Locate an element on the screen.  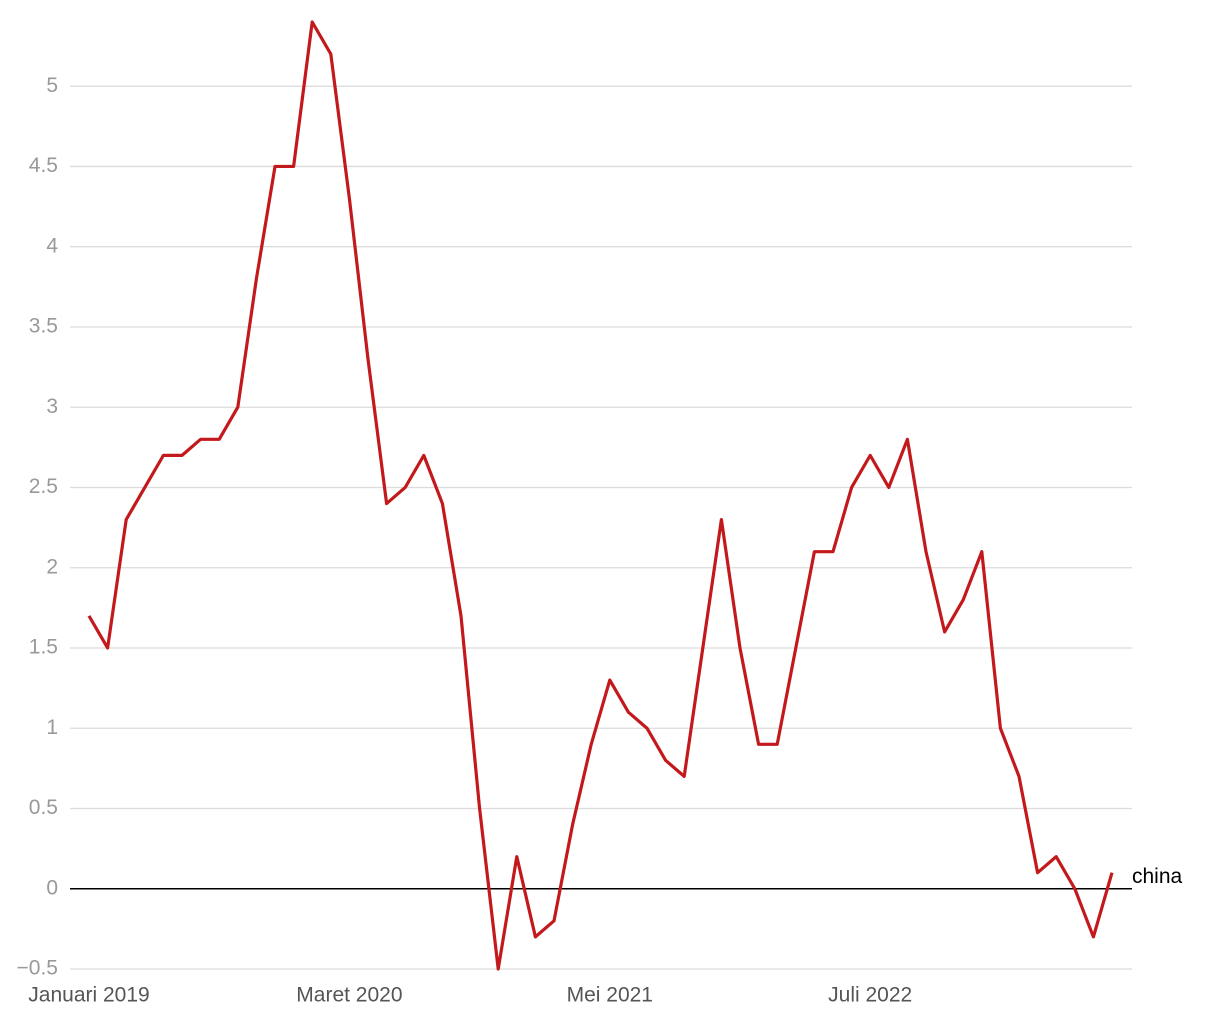
x-tick-label: Januari 2019 is located at coordinates (88, 995).